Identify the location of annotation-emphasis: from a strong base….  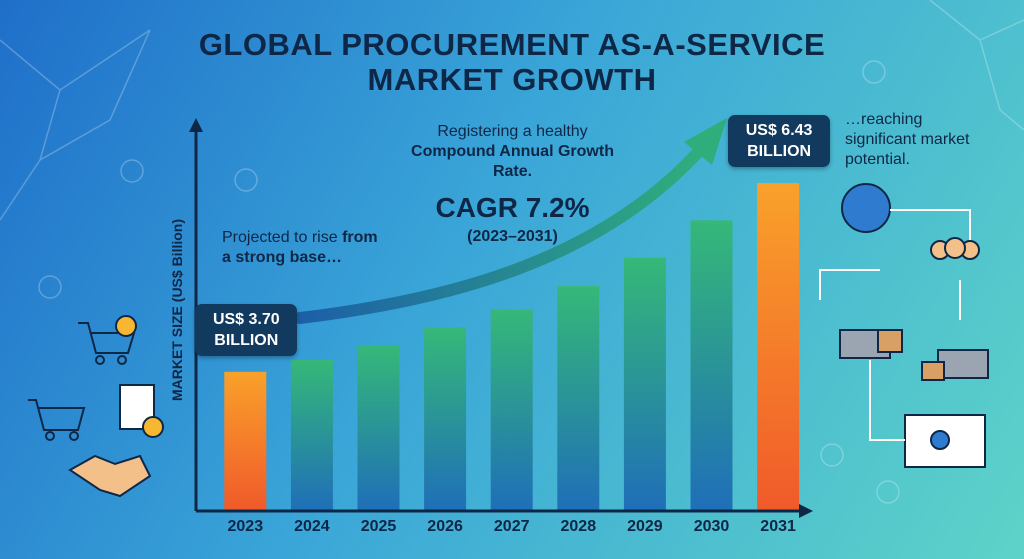
(300, 247).